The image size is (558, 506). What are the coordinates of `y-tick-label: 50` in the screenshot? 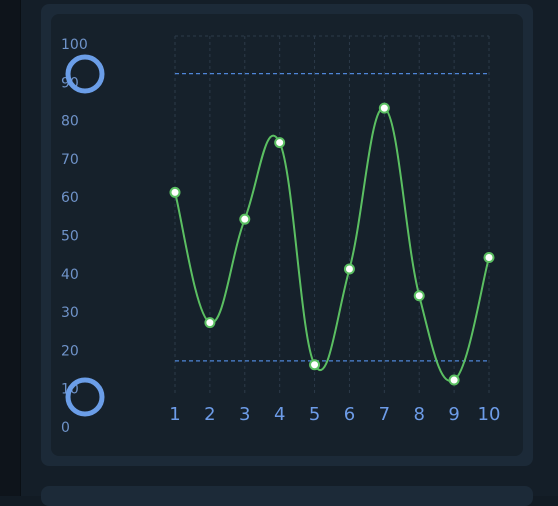 It's located at (70, 237).